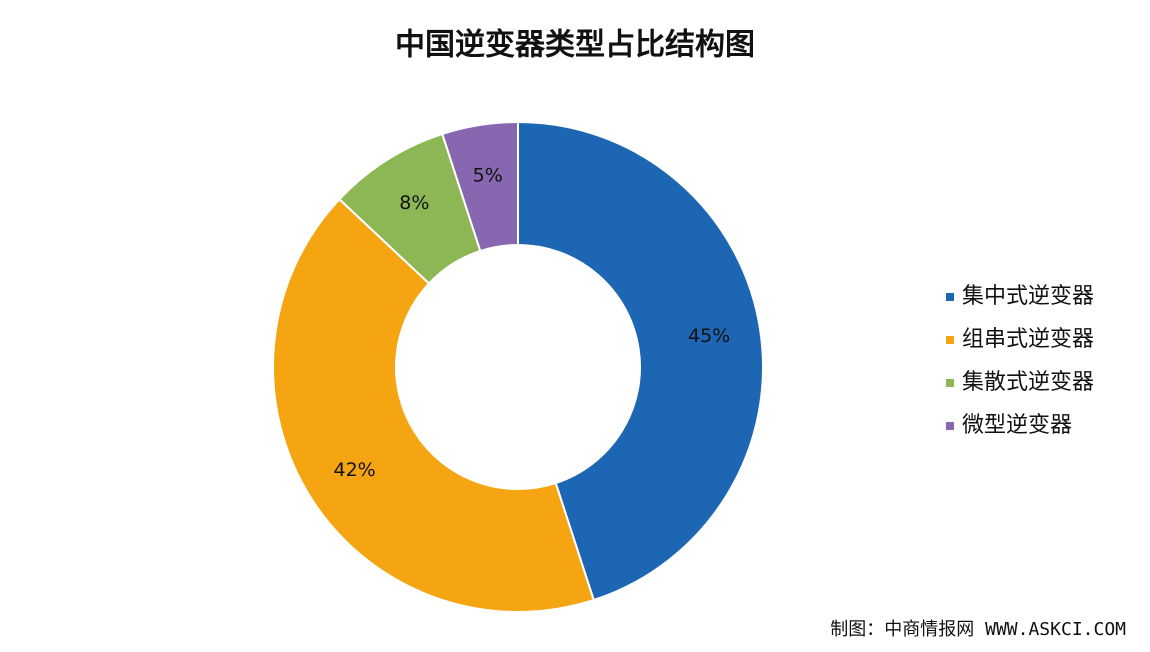 The width and height of the screenshot is (1150, 652). Describe the element at coordinates (488, 175) in the screenshot. I see `data-label: 5%` at that location.